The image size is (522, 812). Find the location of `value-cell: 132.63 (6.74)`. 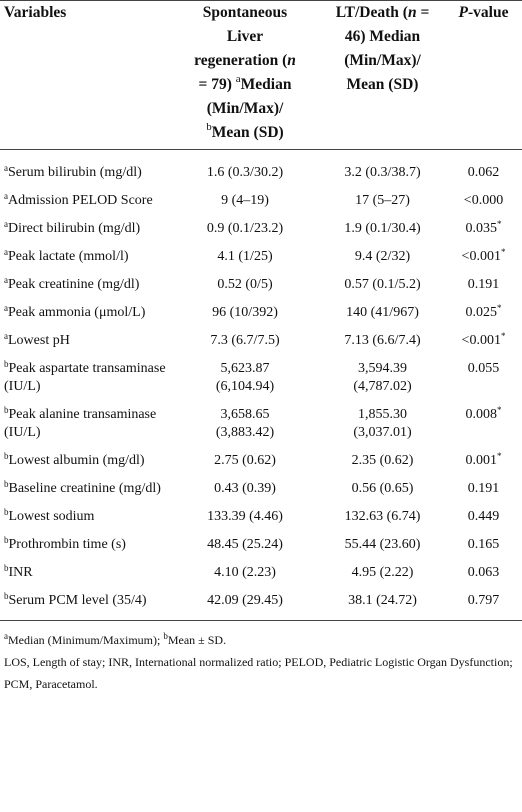

value-cell: 132.63 (6.74) is located at coordinates (382, 517).